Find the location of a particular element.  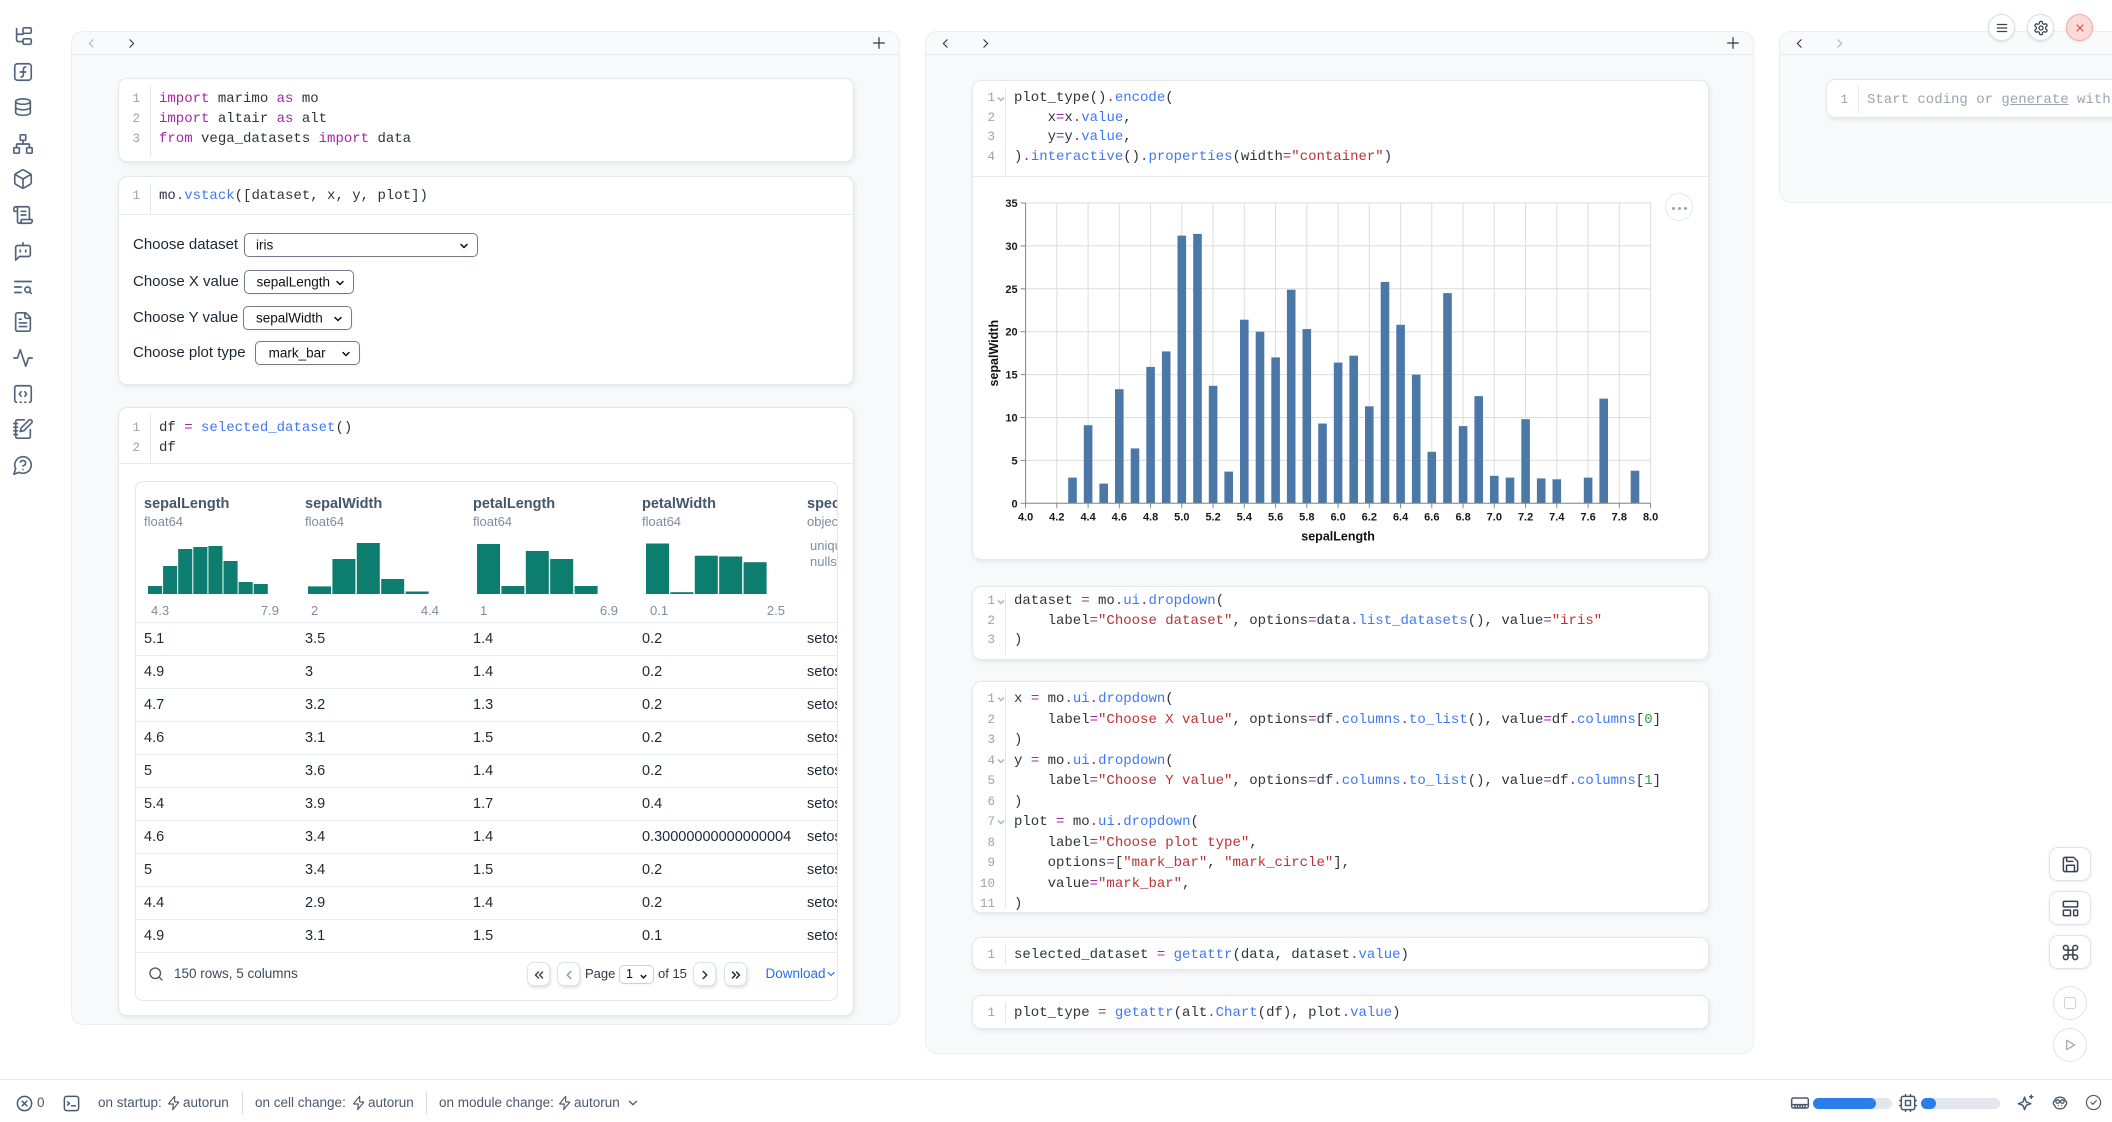

svg-text: 4.4 is located at coordinates (1088, 517).